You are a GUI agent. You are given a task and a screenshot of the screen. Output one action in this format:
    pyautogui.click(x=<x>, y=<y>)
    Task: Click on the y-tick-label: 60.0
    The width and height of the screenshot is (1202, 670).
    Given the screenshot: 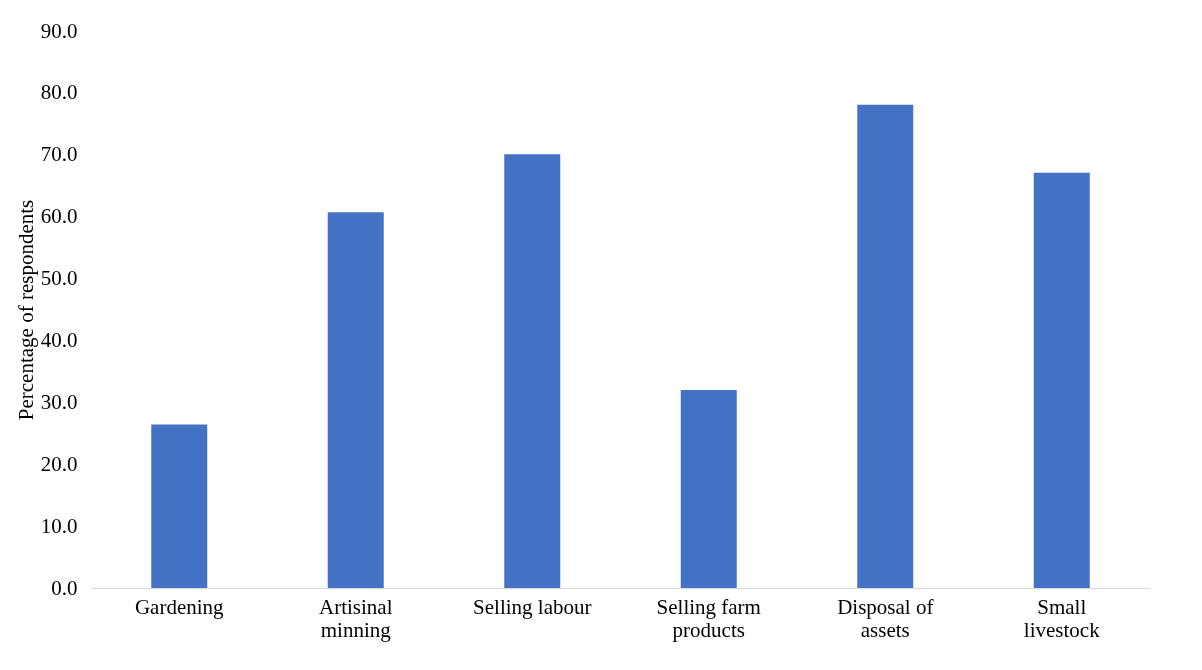 What is the action you would take?
    pyautogui.click(x=59, y=216)
    